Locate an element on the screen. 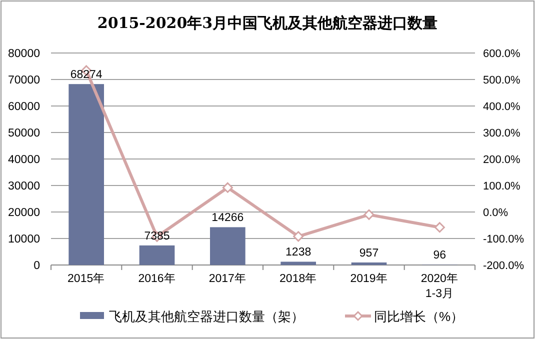  y2-tick-label: 200.0% is located at coordinates (502, 160).